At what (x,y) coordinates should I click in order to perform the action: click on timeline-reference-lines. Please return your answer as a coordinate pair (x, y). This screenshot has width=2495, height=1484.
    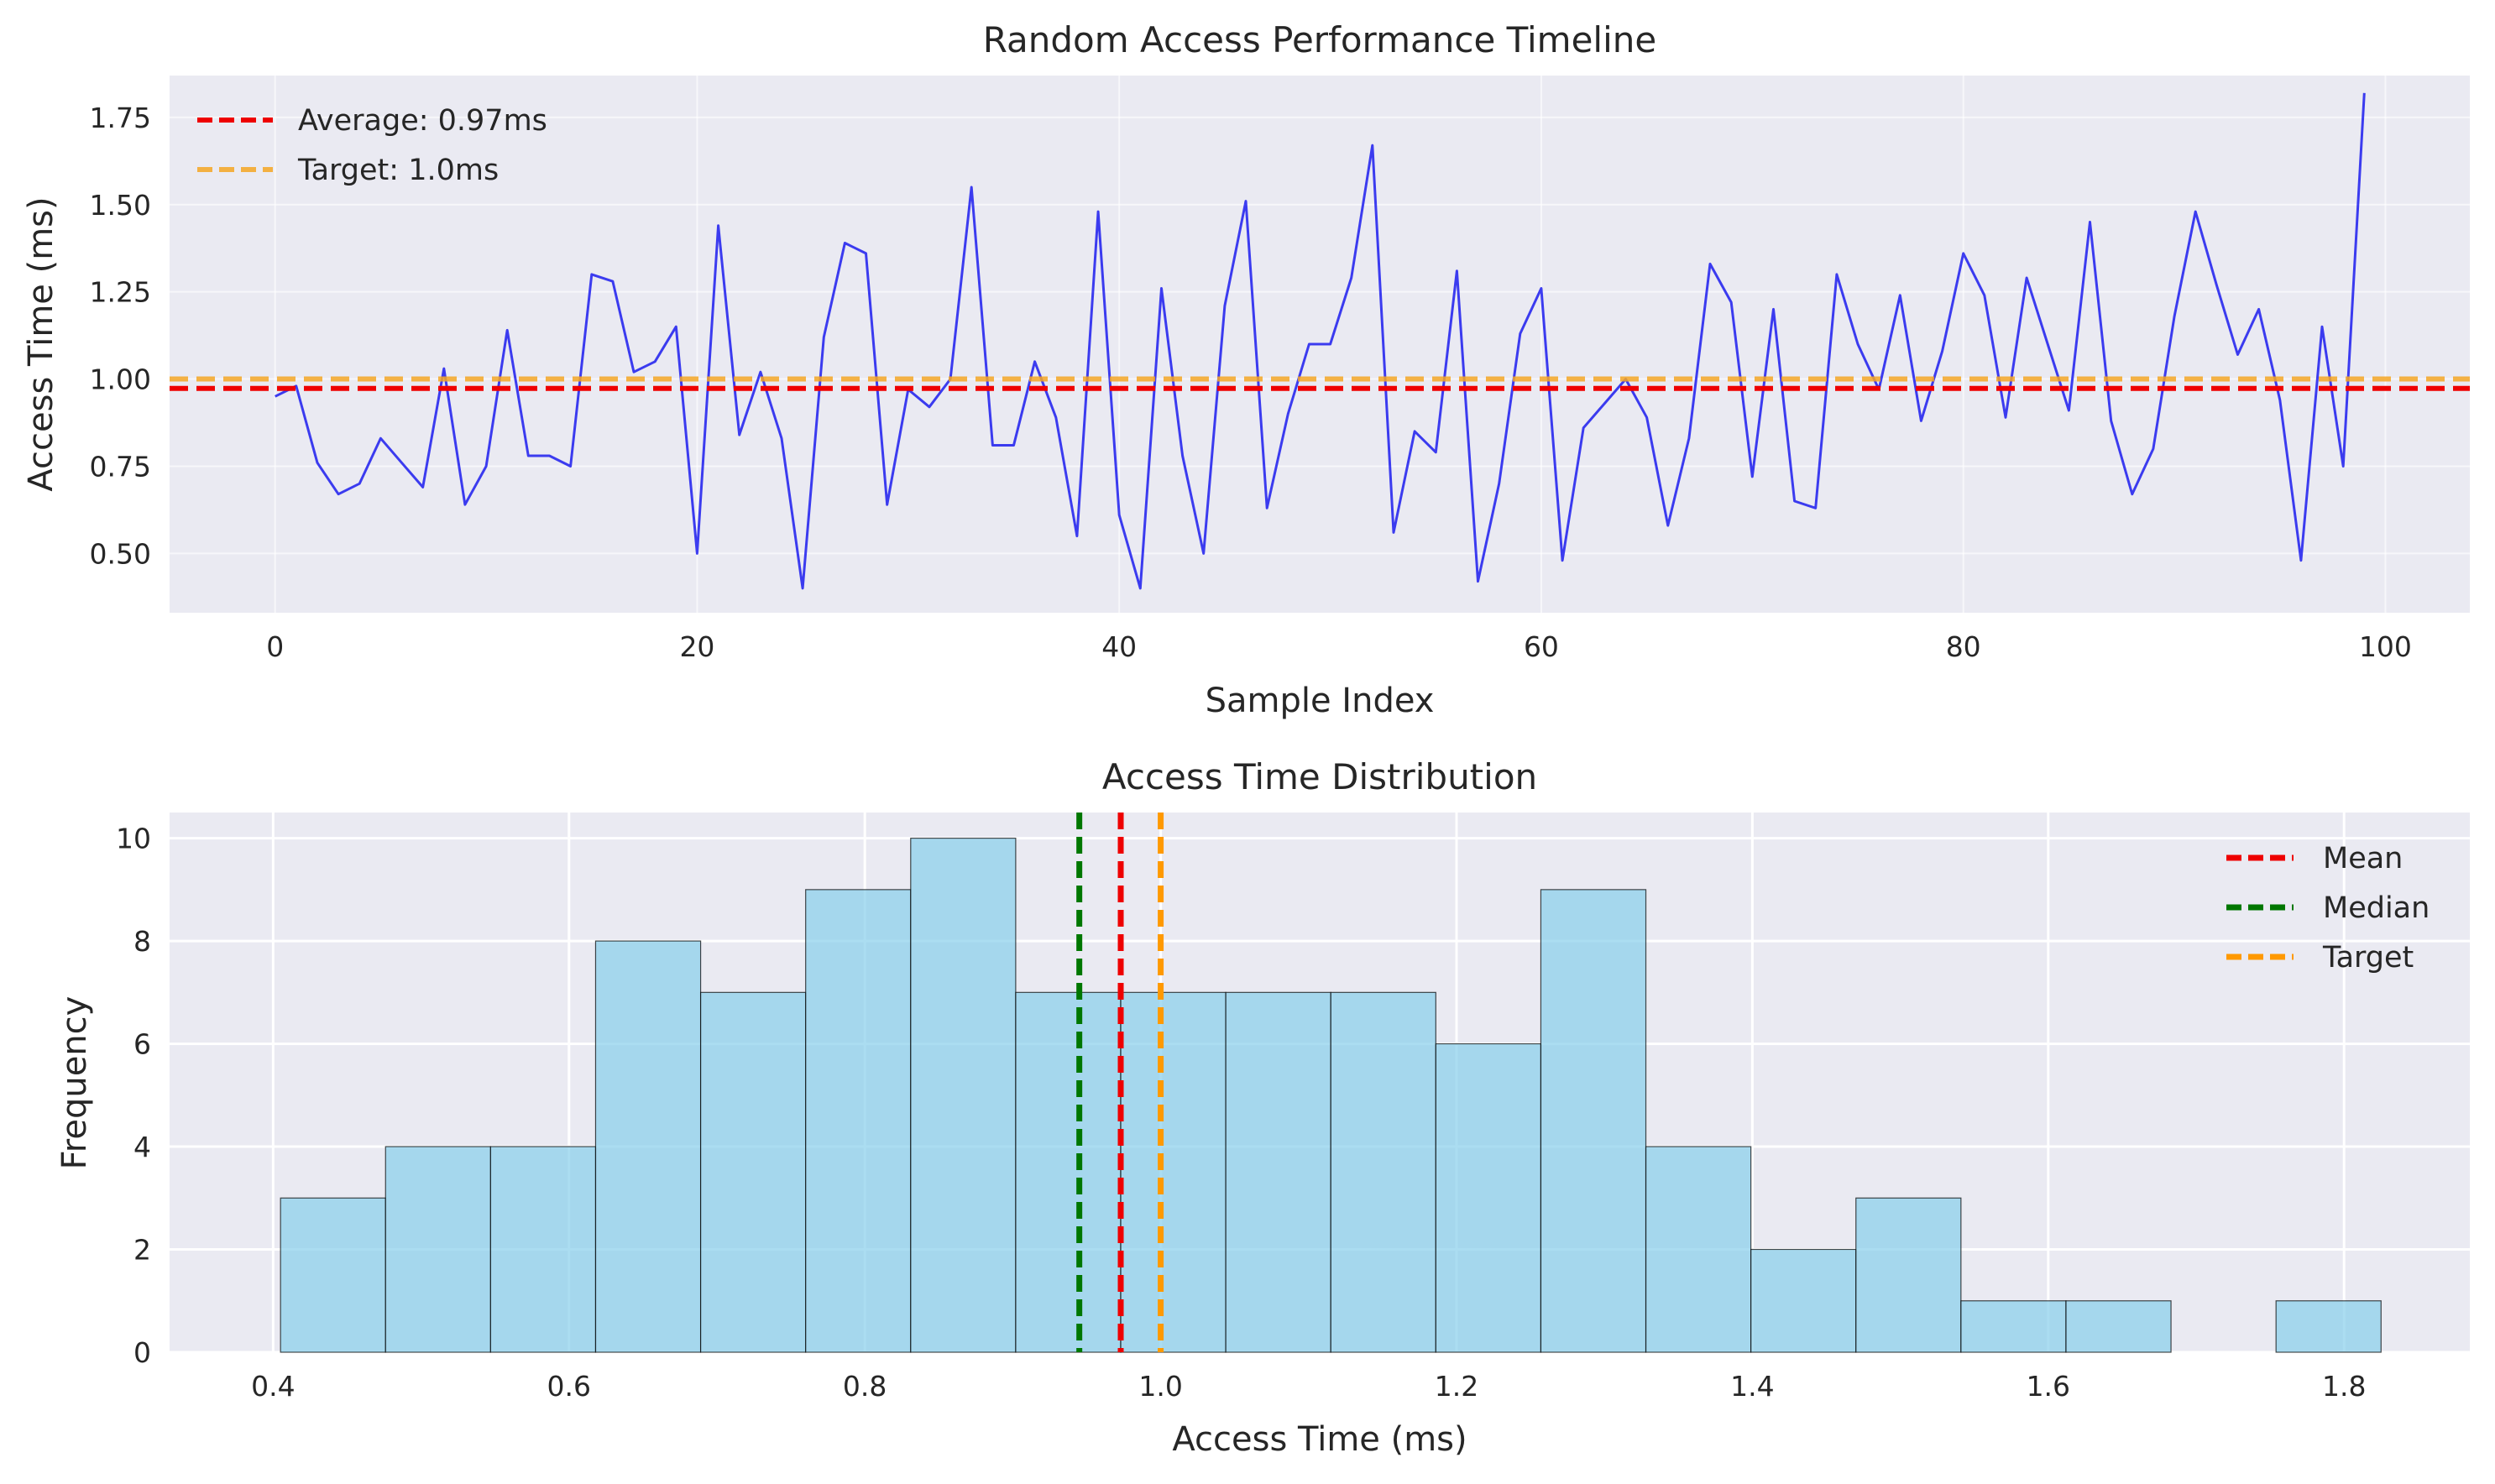
    Looking at the image, I should click on (1320, 383).